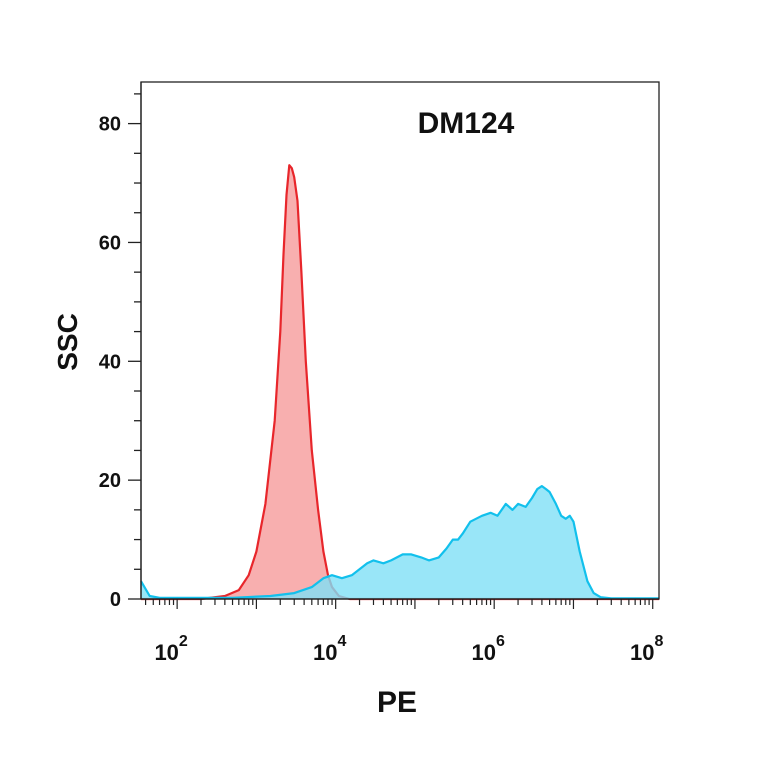  Describe the element at coordinates (500, 641) in the screenshot. I see `x-tick-exponent: 6` at that location.